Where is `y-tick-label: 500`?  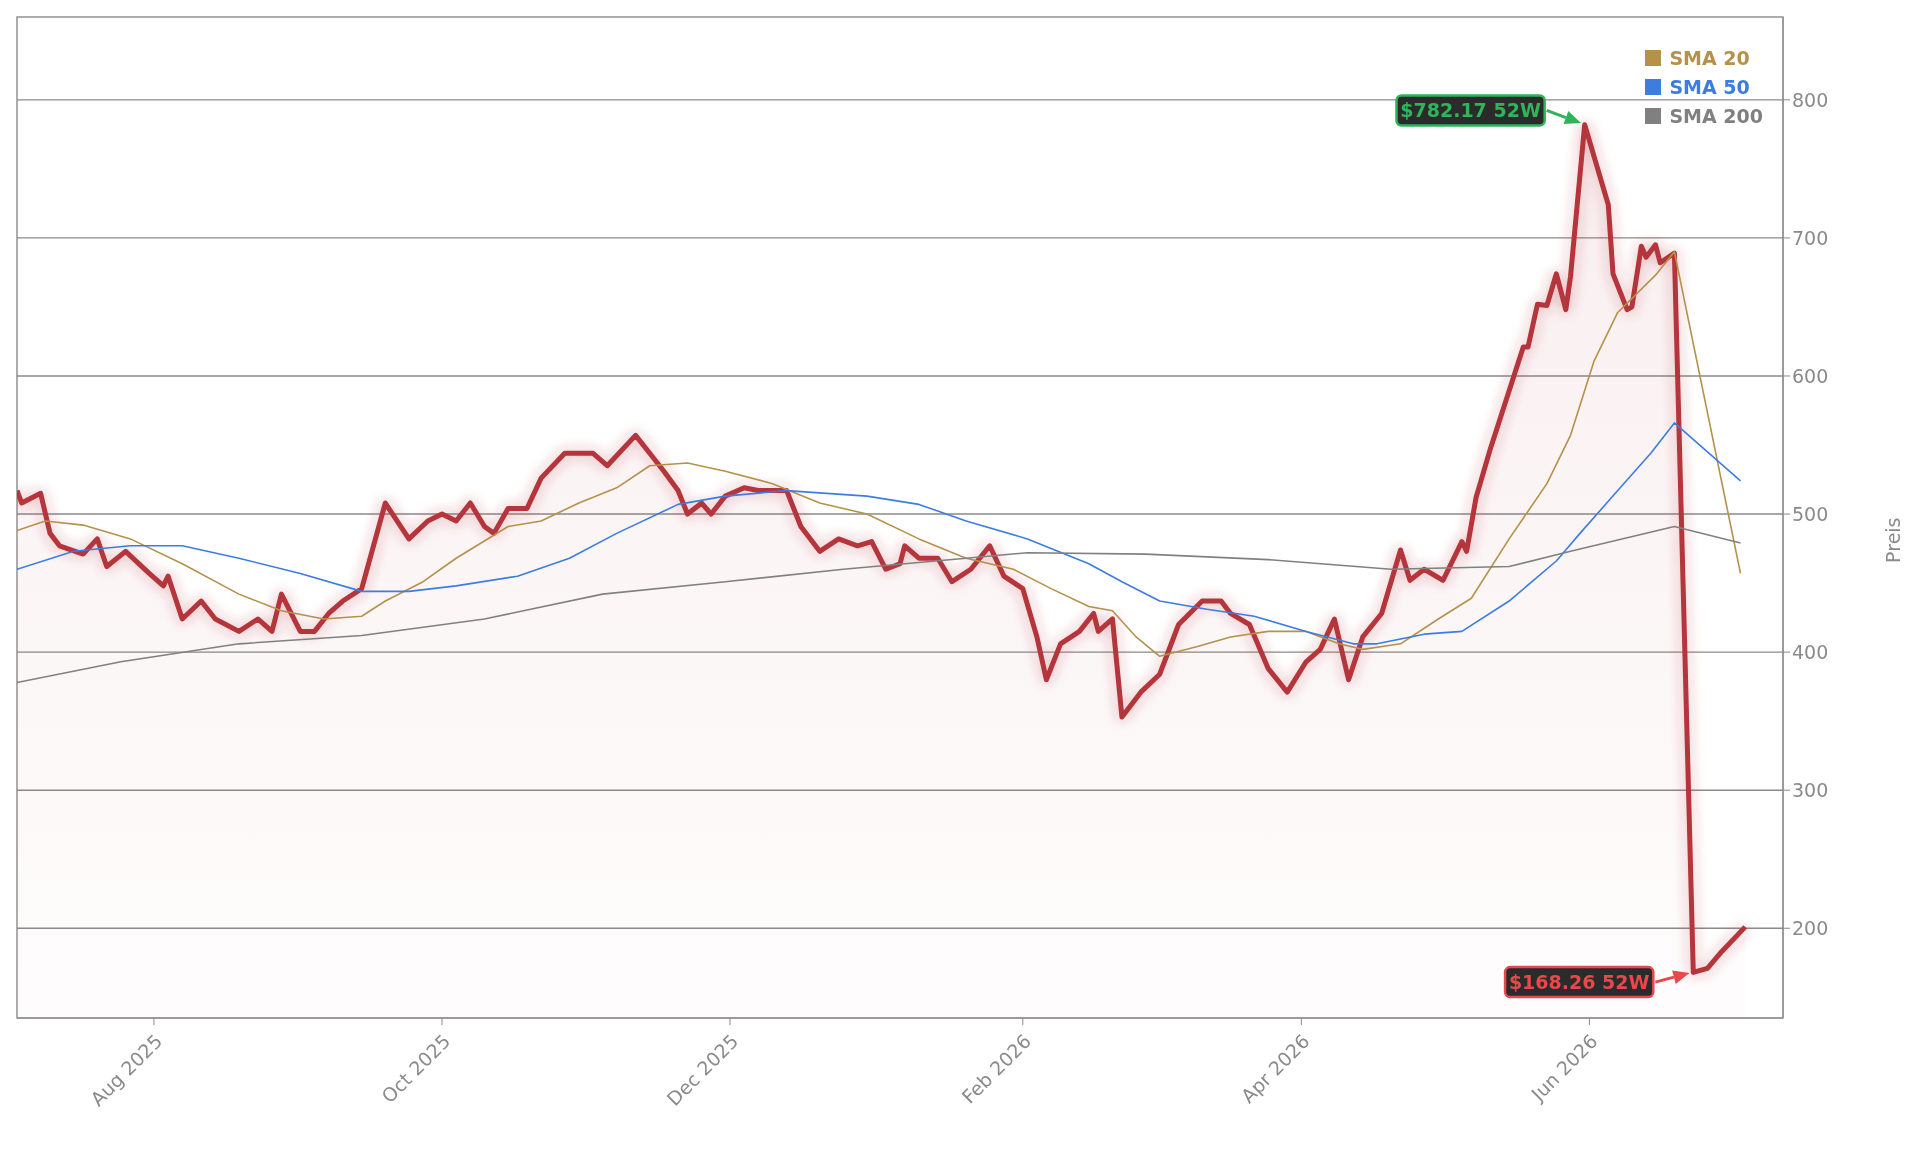 y-tick-label: 500 is located at coordinates (1810, 513).